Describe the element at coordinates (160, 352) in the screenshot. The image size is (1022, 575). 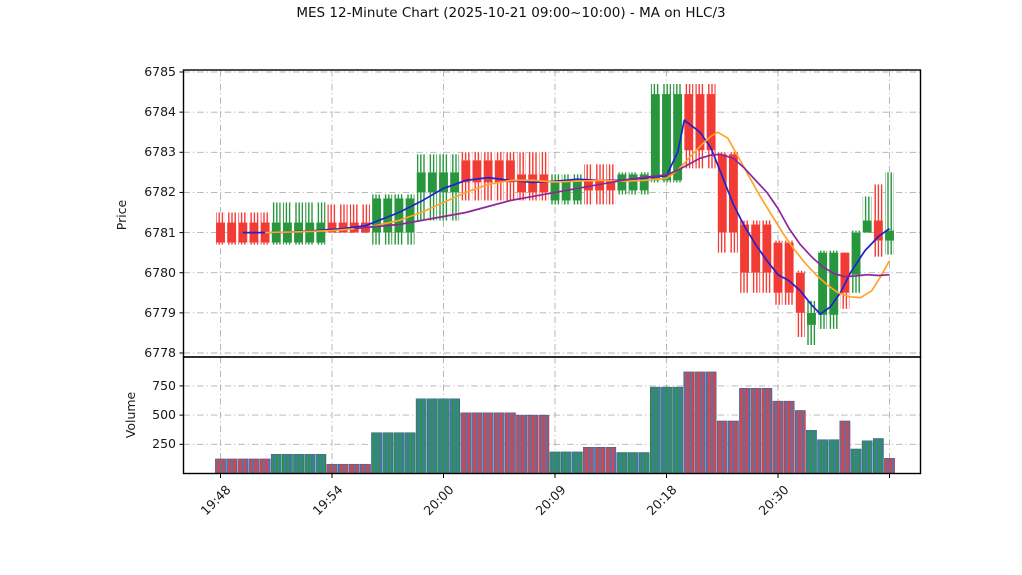
I see `price-tick-label: 6778` at that location.